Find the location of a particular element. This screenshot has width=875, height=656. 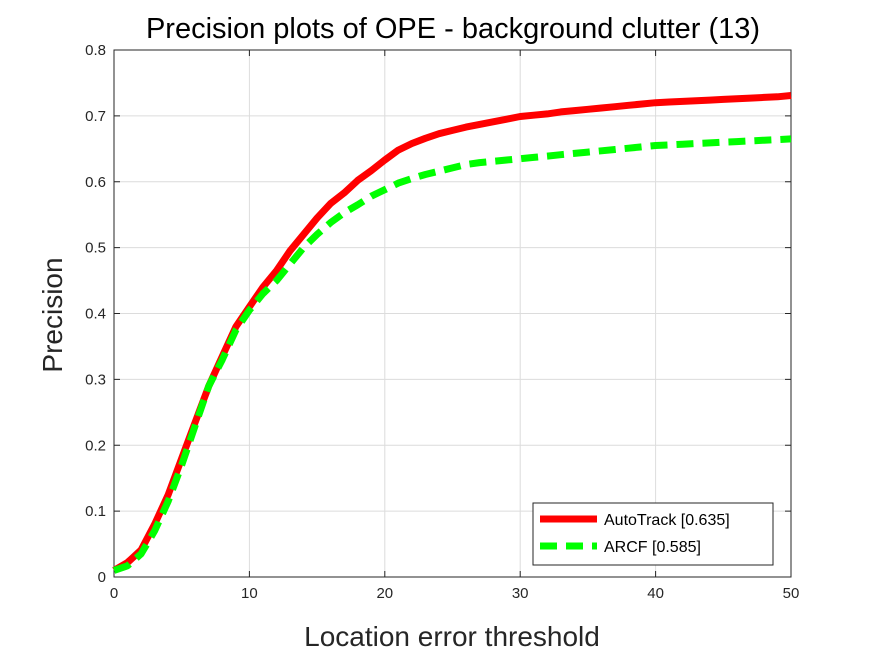

legend-box is located at coordinates (653, 534).